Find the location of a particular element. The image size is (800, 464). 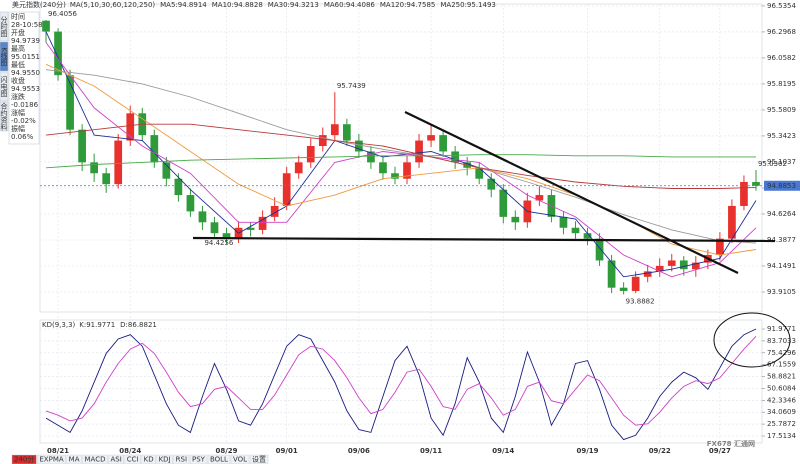

side-tab-label: 合约资料 is located at coordinates (4, 117).